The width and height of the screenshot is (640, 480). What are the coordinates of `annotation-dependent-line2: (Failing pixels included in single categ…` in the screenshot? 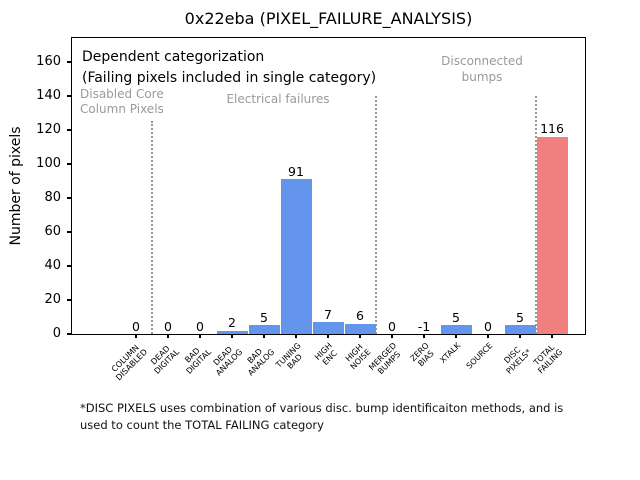 It's located at (229, 78).